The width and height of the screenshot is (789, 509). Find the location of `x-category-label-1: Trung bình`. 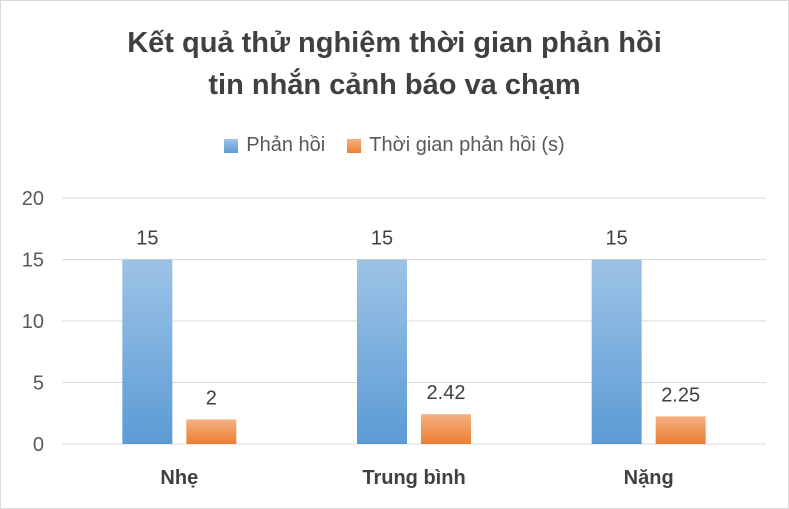

x-category-label-1: Trung bình is located at coordinates (413, 478).